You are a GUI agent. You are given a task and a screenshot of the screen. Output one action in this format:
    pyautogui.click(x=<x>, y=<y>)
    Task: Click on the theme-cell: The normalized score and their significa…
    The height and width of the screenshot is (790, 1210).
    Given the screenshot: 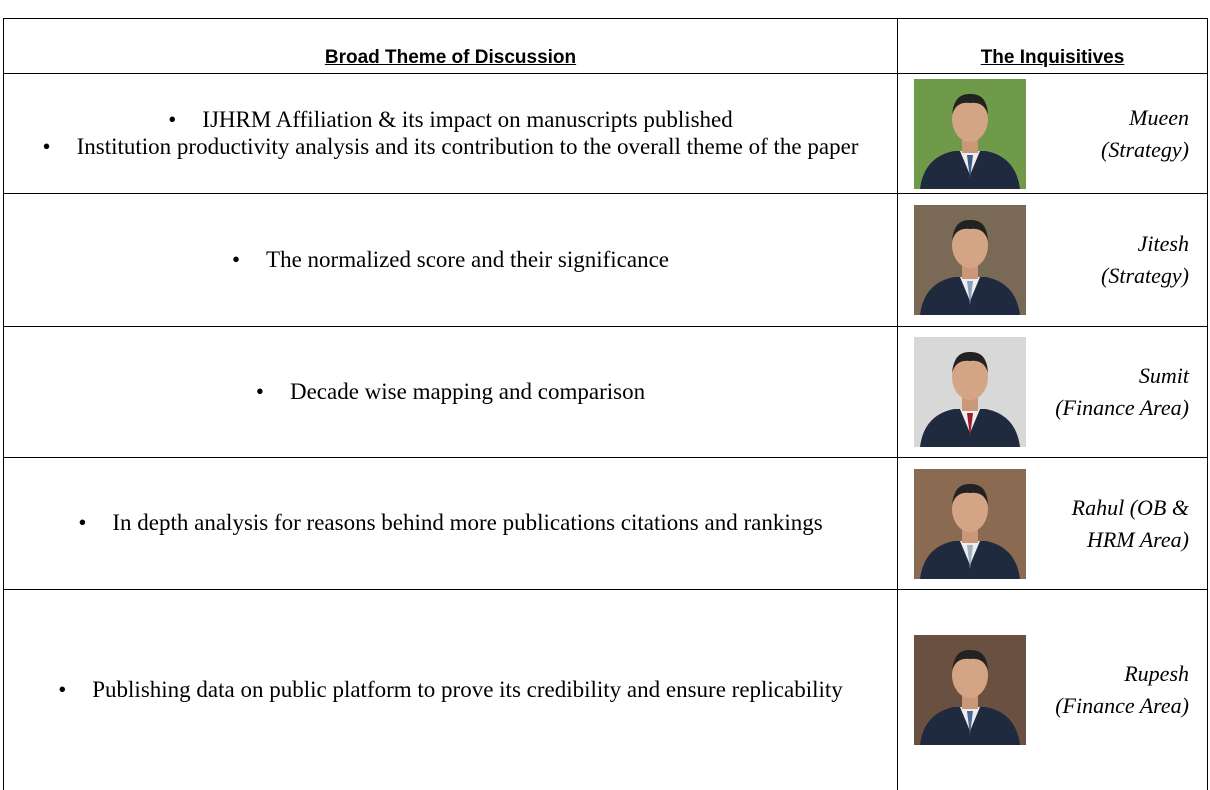 What is the action you would take?
    pyautogui.click(x=450, y=260)
    